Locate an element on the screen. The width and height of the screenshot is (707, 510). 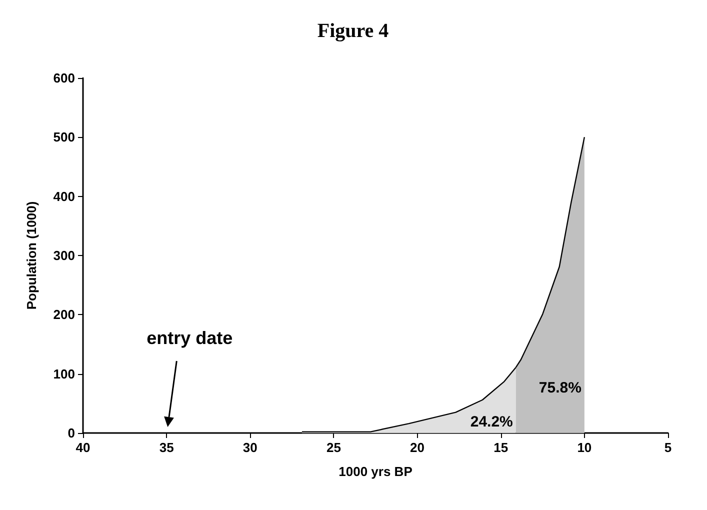
y-tick-label: 0 is located at coordinates (71, 433).